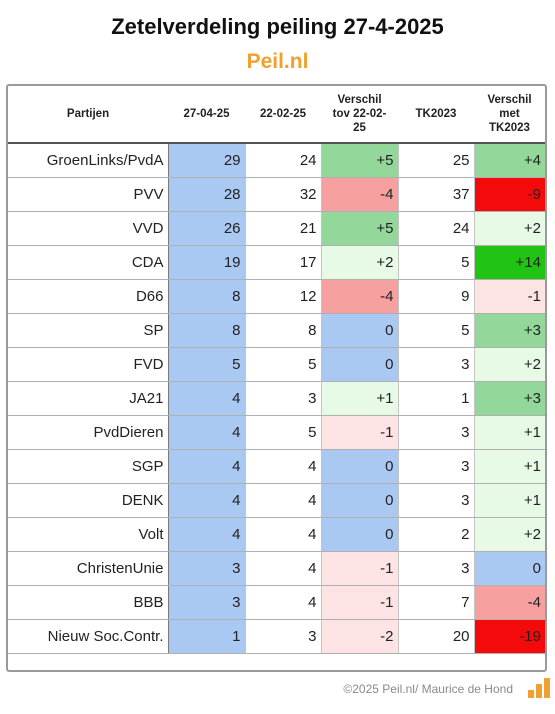 Image resolution: width=555 pixels, height=714 pixels. I want to click on diff-tk2023-cell: +4, so click(509, 160).